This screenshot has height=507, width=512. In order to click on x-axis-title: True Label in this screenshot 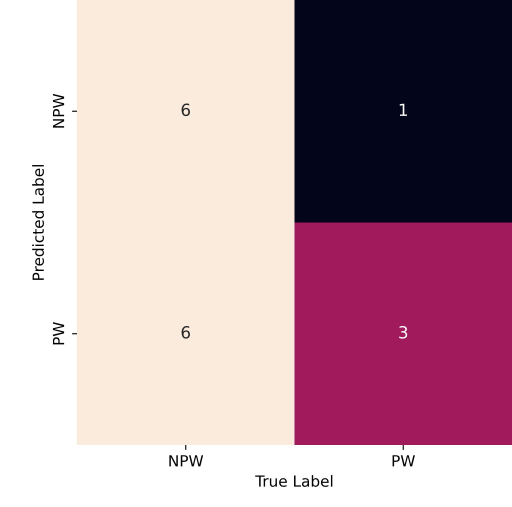, I will do `click(293, 481)`.